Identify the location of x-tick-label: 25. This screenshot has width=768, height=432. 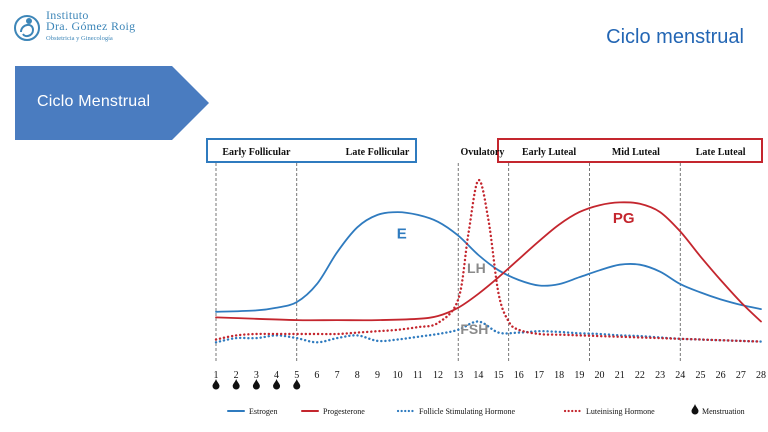
(700, 375).